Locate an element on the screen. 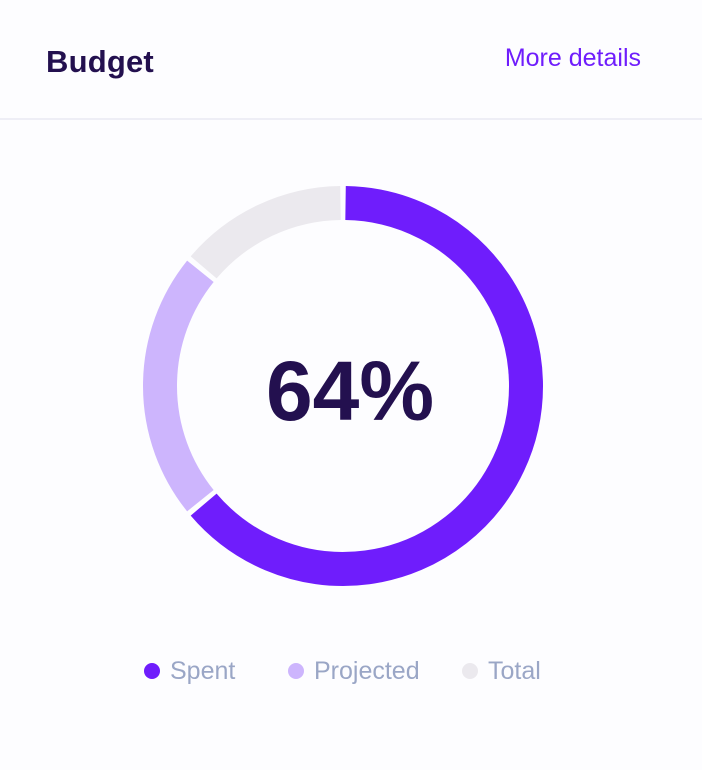 This screenshot has width=702, height=770. legend-item-projected: Projected is located at coordinates (354, 671).